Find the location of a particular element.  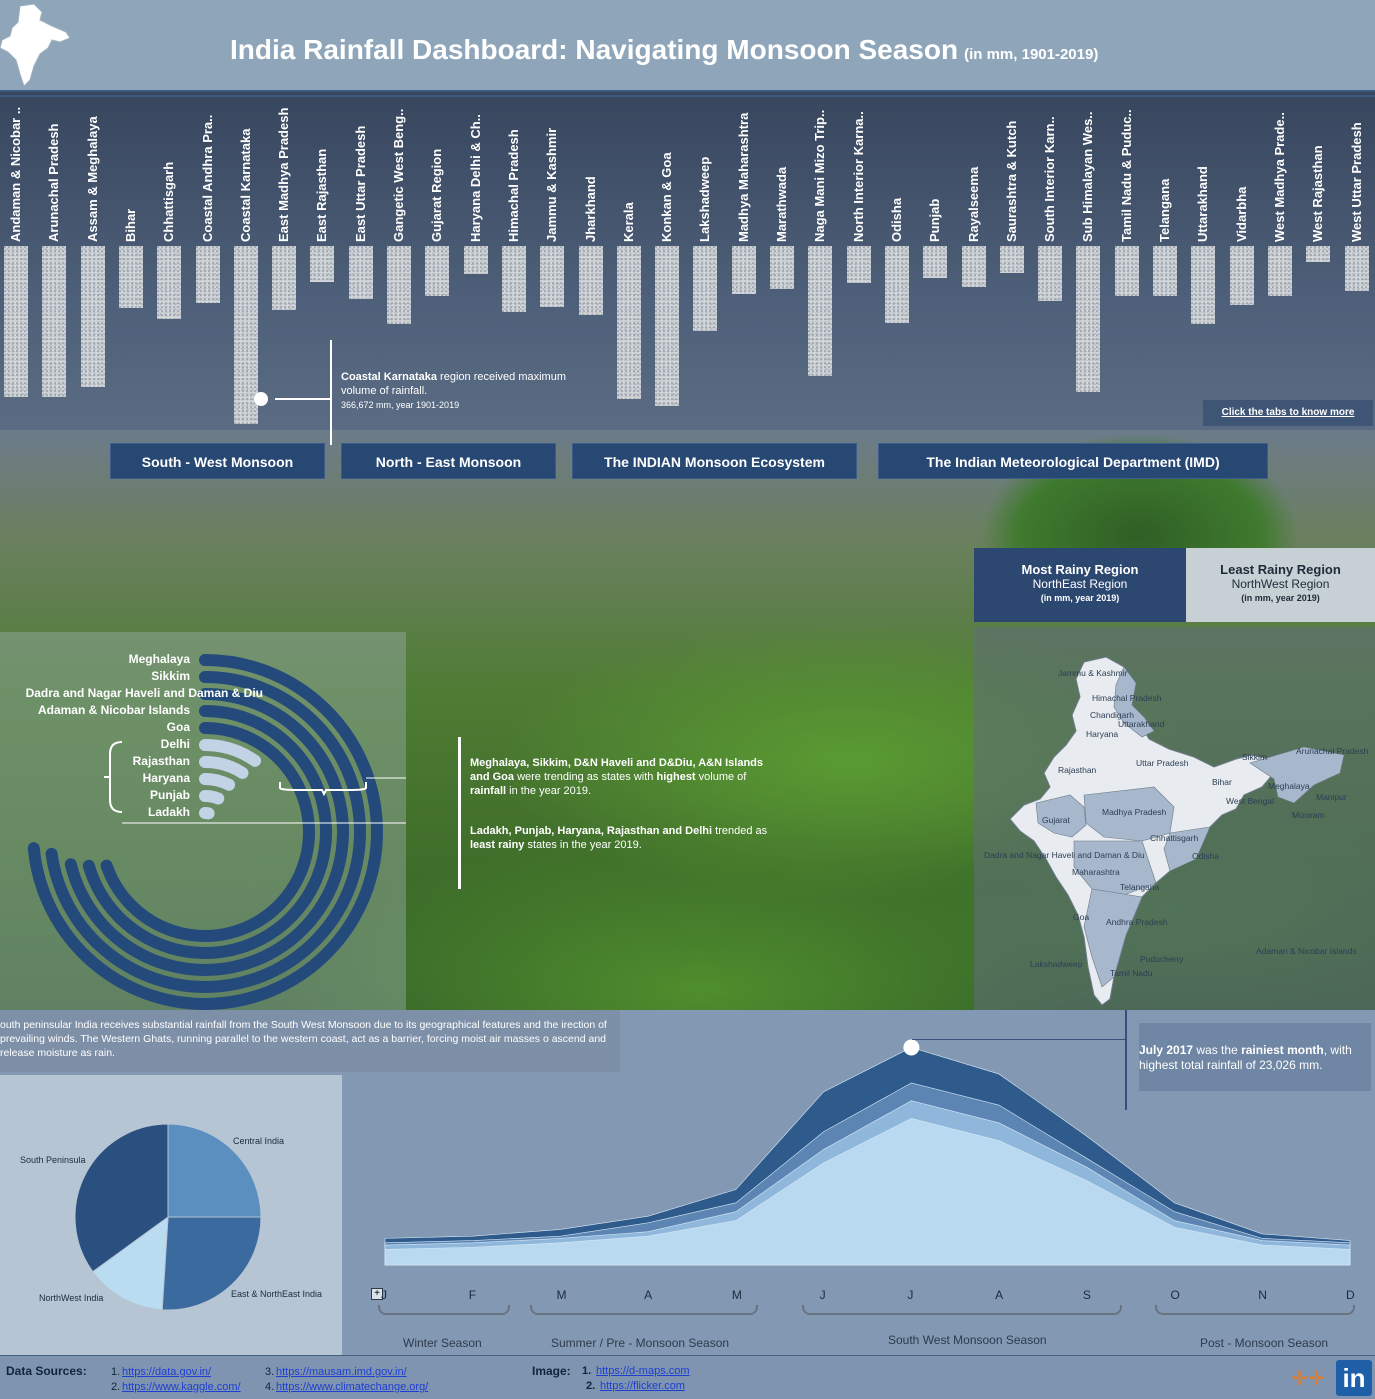

expand-icon: + is located at coordinates (377, 1294).